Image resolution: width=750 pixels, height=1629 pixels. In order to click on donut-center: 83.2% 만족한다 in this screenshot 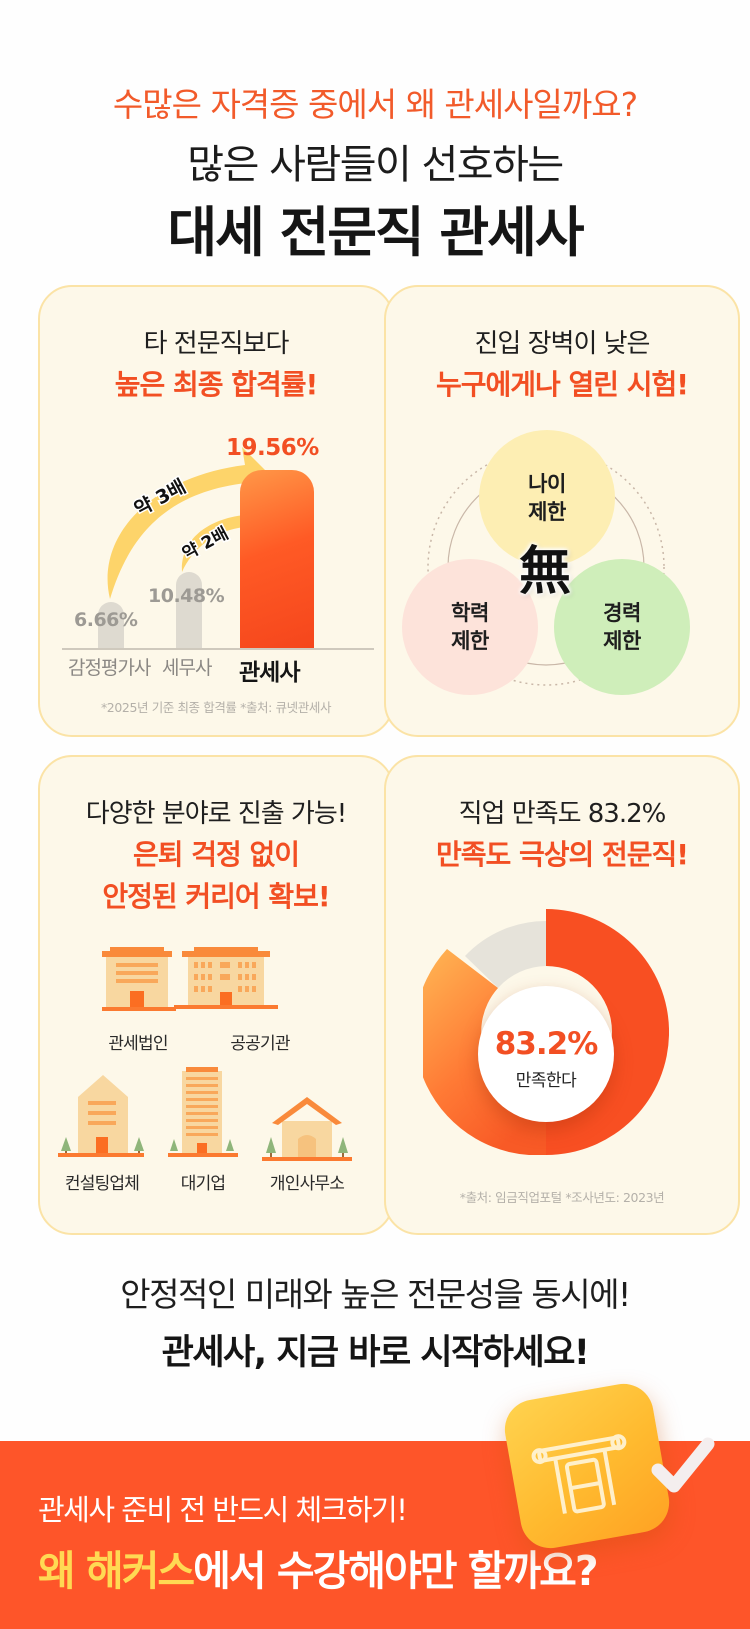, I will do `click(546, 1054)`.